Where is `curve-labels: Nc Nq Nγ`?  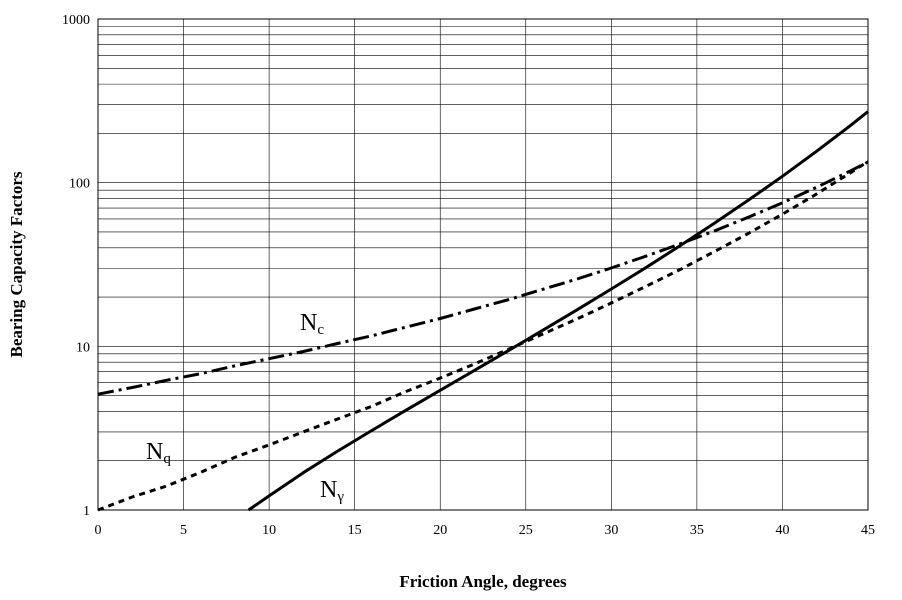 curve-labels: Nc Nq Nγ is located at coordinates (245, 407).